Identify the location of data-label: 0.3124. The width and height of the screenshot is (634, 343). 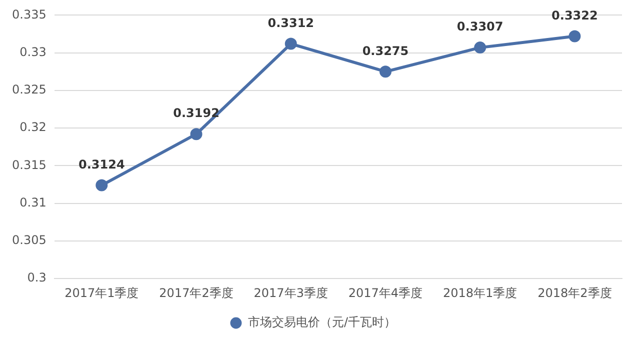
(101, 164).